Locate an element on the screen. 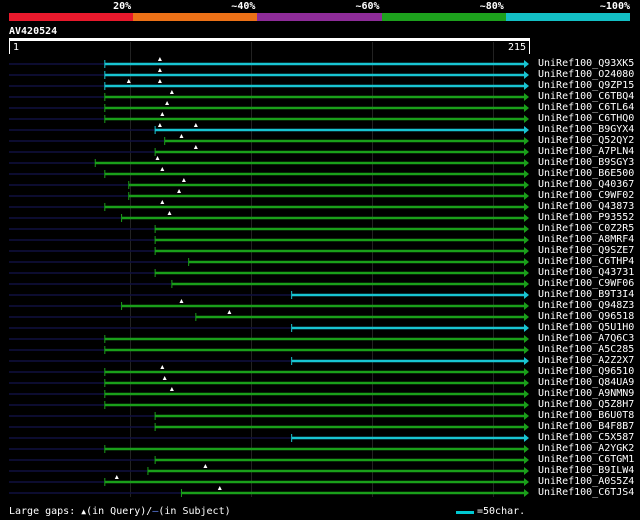  hit-label: UniRef100_B4F8B7 is located at coordinates (586, 426).